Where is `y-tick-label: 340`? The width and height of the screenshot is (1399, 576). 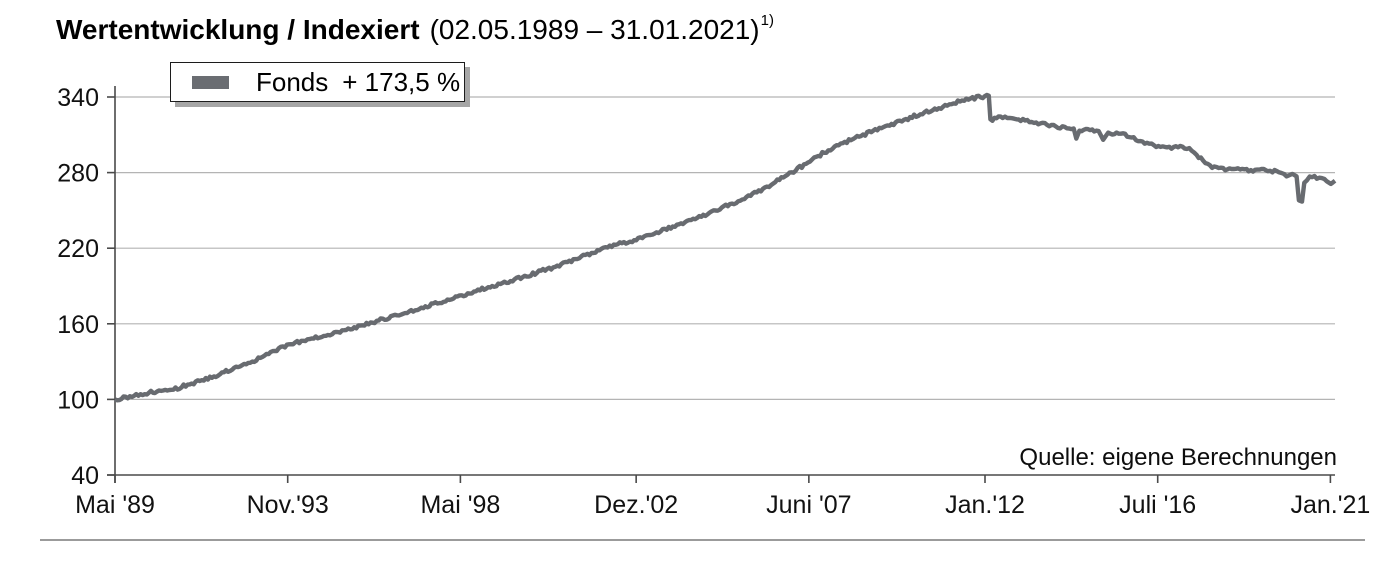
y-tick-label: 340 is located at coordinates (78, 98).